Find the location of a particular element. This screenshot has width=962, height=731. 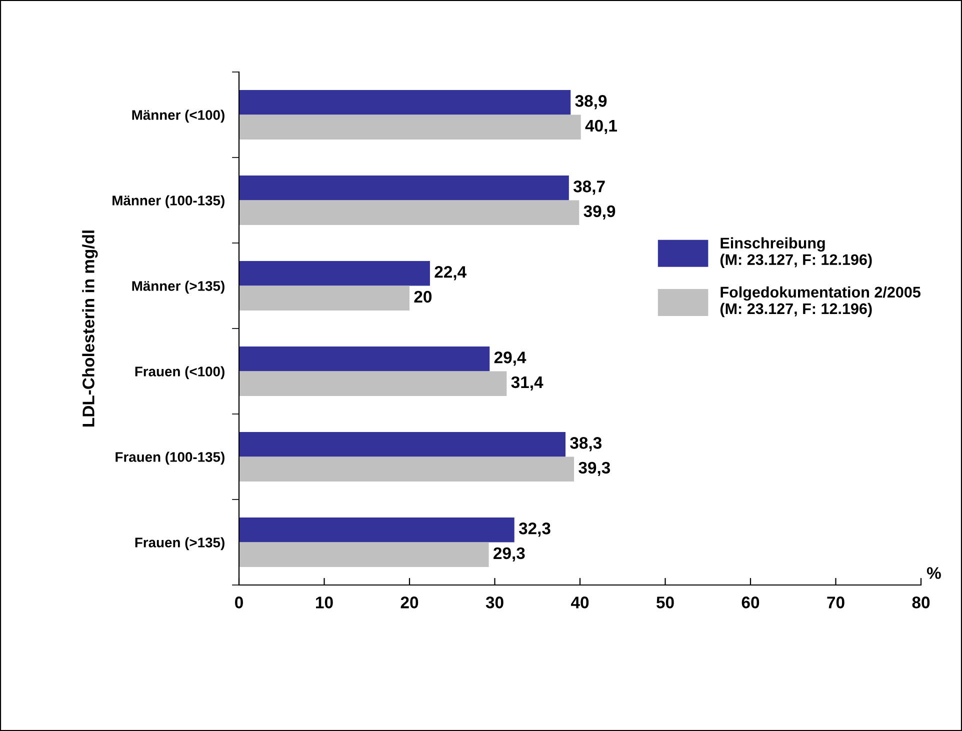

data-label: 38,7 is located at coordinates (589, 187).